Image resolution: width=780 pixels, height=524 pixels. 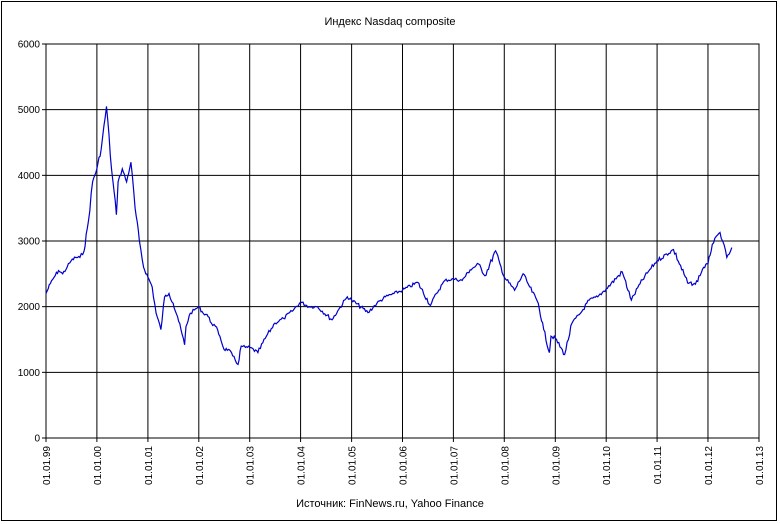 I want to click on x-tick-label: 01.01.09, so click(x=556, y=465).